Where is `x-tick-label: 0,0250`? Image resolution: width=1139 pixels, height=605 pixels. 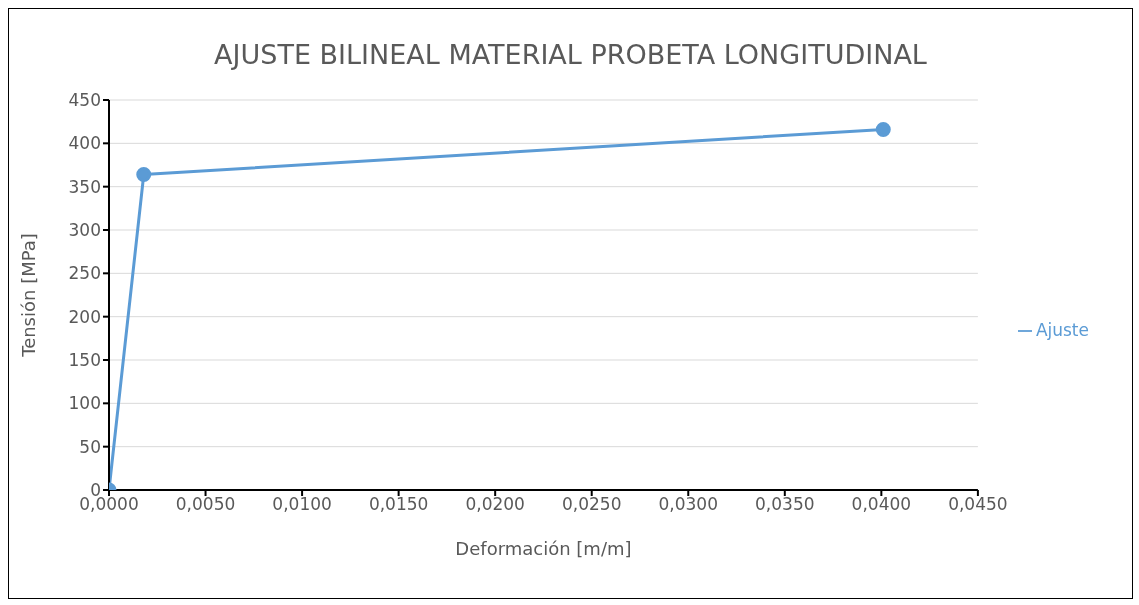 x-tick-label: 0,0250 is located at coordinates (591, 504).